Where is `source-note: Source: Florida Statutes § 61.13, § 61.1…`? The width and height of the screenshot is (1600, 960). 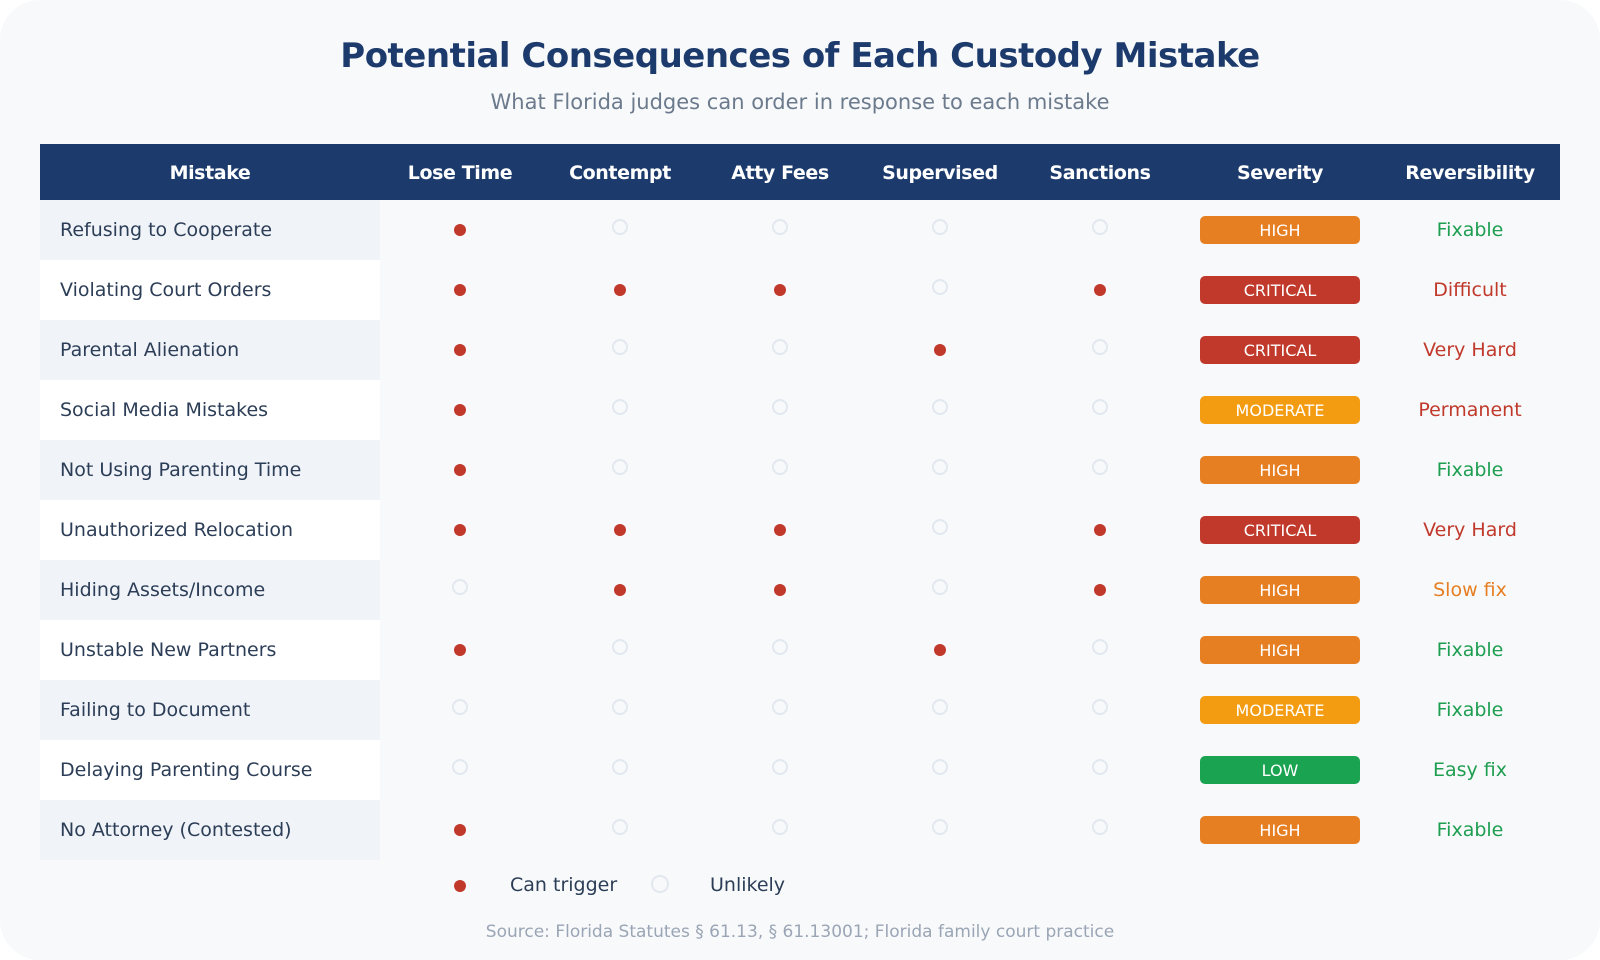 source-note: Source: Florida Statutes § 61.13, § 61.1… is located at coordinates (800, 932).